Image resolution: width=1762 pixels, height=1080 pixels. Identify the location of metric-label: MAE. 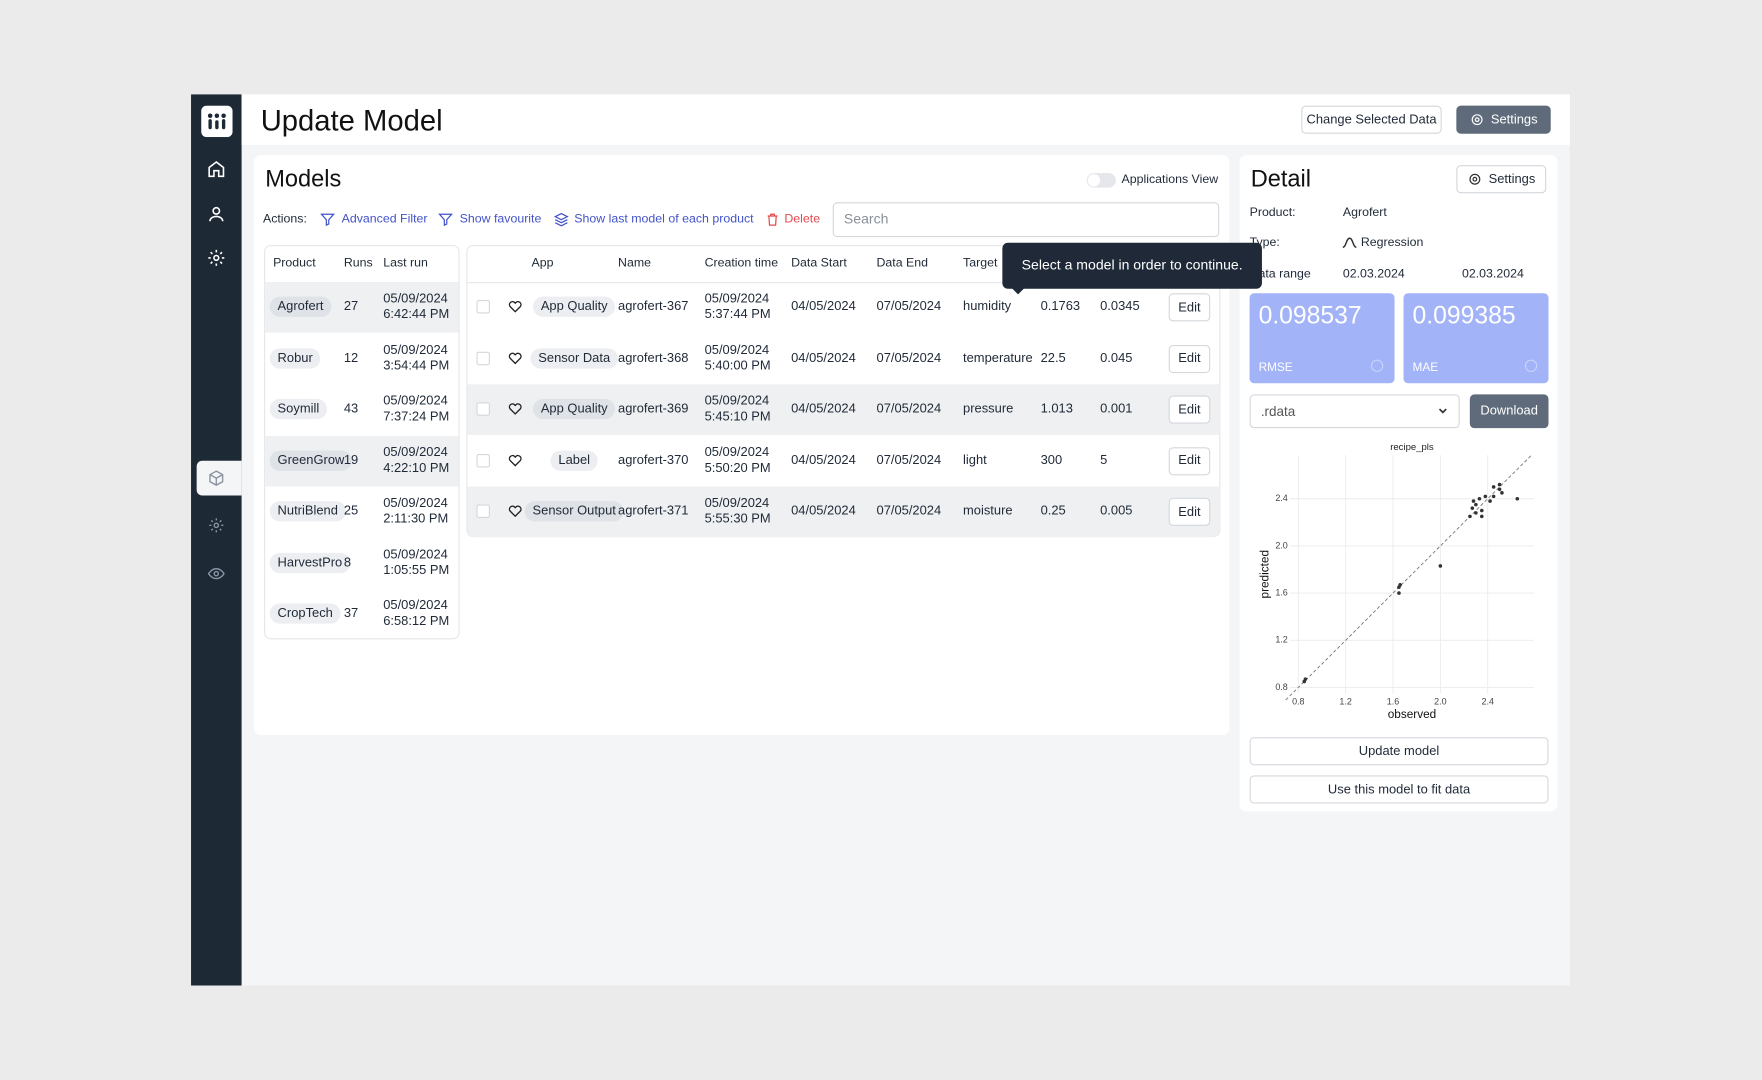
(1425, 367).